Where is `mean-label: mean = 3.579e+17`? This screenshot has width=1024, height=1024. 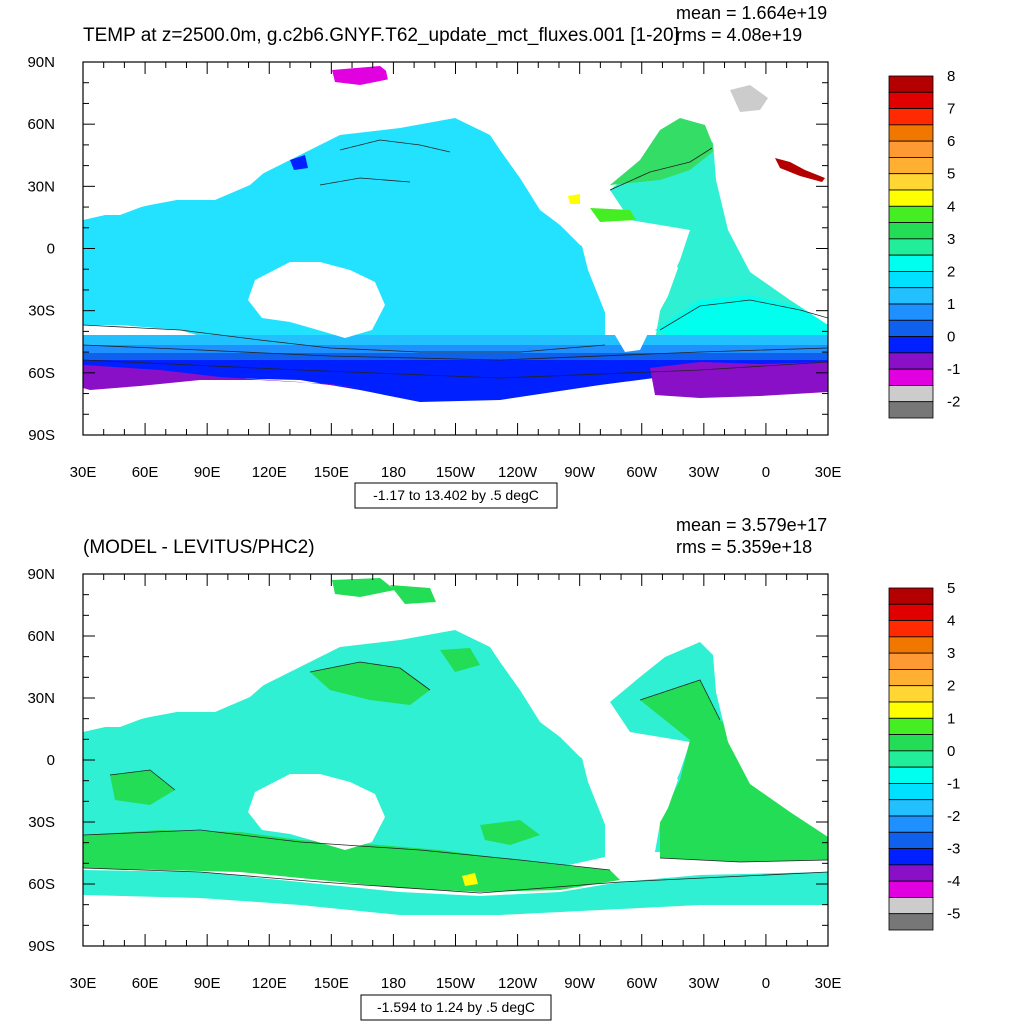 mean-label: mean = 3.579e+17 is located at coordinates (751, 525).